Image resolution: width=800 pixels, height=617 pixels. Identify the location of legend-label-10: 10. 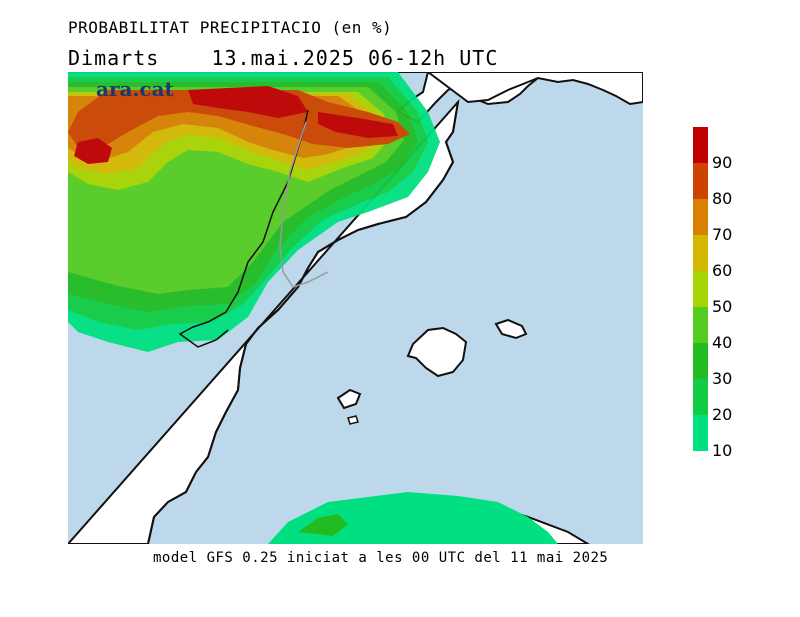
(722, 450).